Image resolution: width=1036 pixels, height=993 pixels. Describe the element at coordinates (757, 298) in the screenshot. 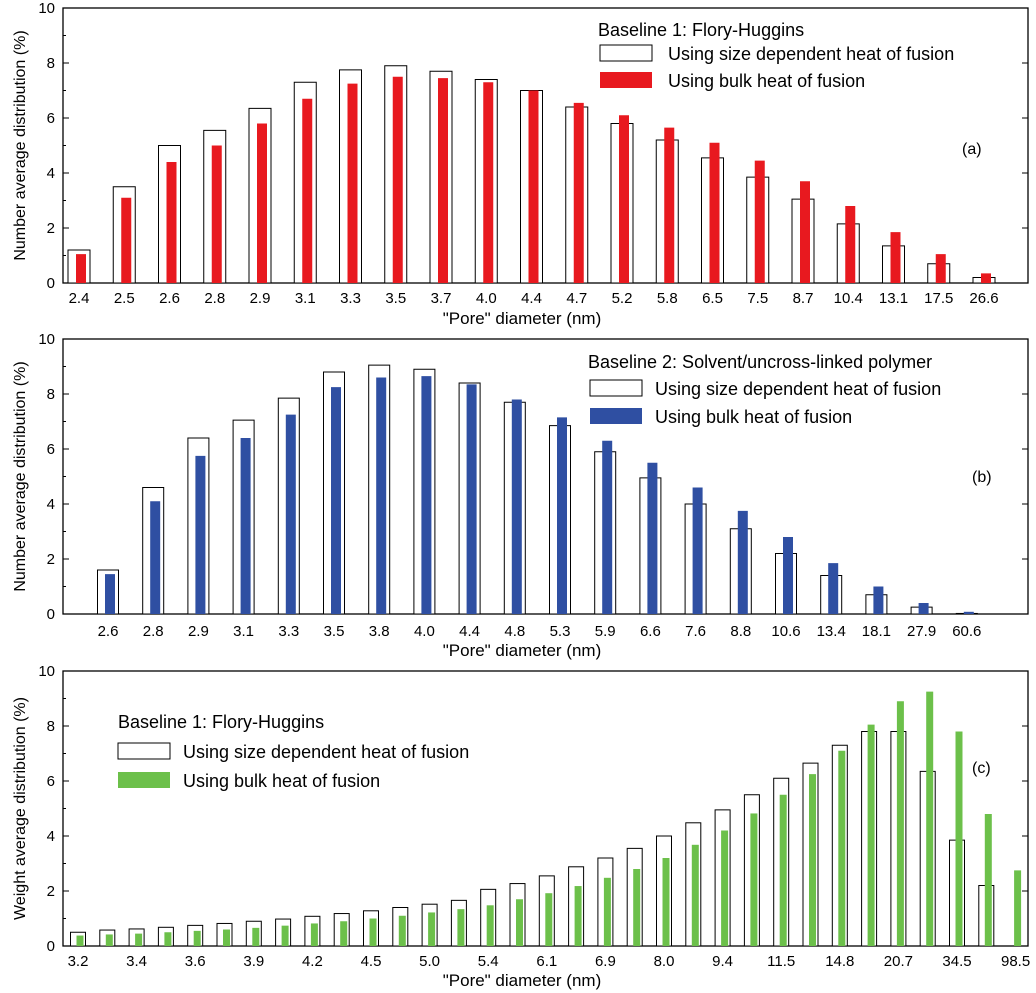

I see `x-tick-label: 7.5` at that location.